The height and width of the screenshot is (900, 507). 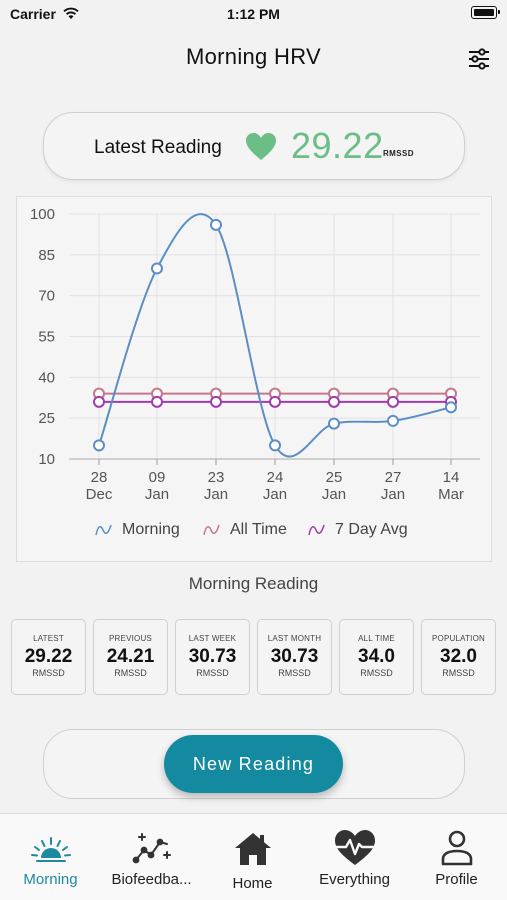 I want to click on stat-label: LATEST, so click(x=48, y=638).